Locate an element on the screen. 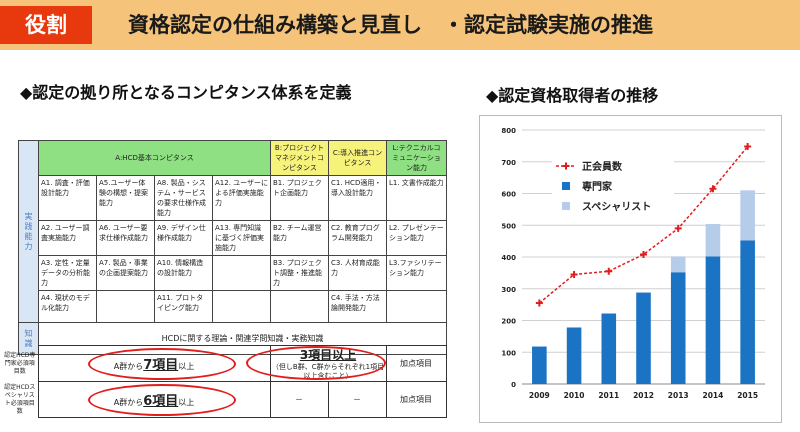  x-tick-label: 2009 is located at coordinates (539, 395).